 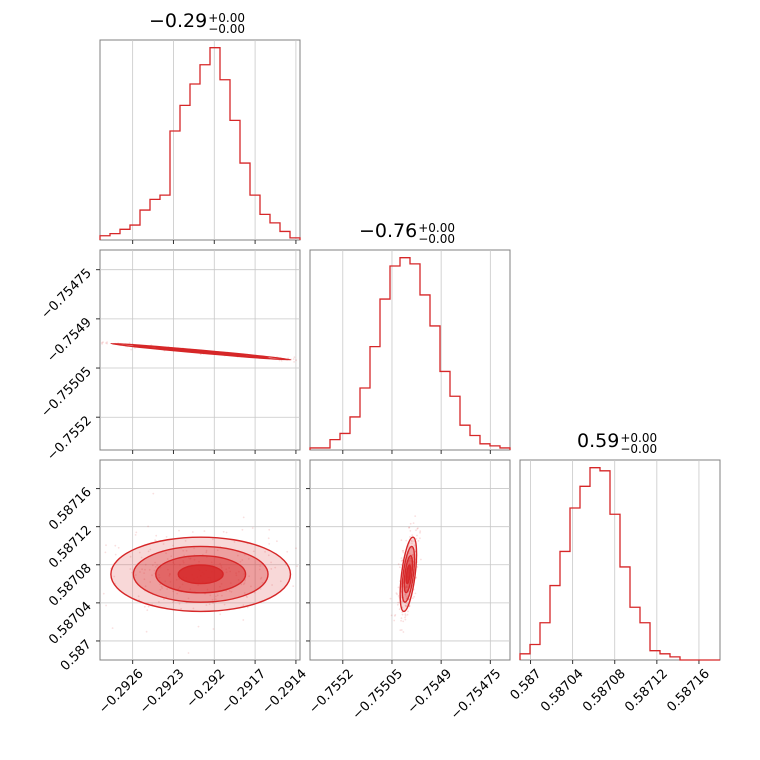 I want to click on contour-2-xtick-label-1: −0.75505, so click(x=378, y=694).